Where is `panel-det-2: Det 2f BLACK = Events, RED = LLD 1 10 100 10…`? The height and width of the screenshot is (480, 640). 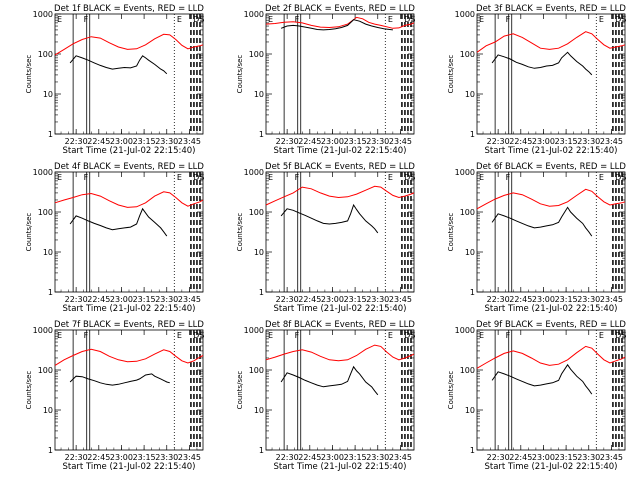
panel-det-2: Det 2f BLACK = Events, RED = LLD 1 10 100 10… is located at coordinates (325, 80).